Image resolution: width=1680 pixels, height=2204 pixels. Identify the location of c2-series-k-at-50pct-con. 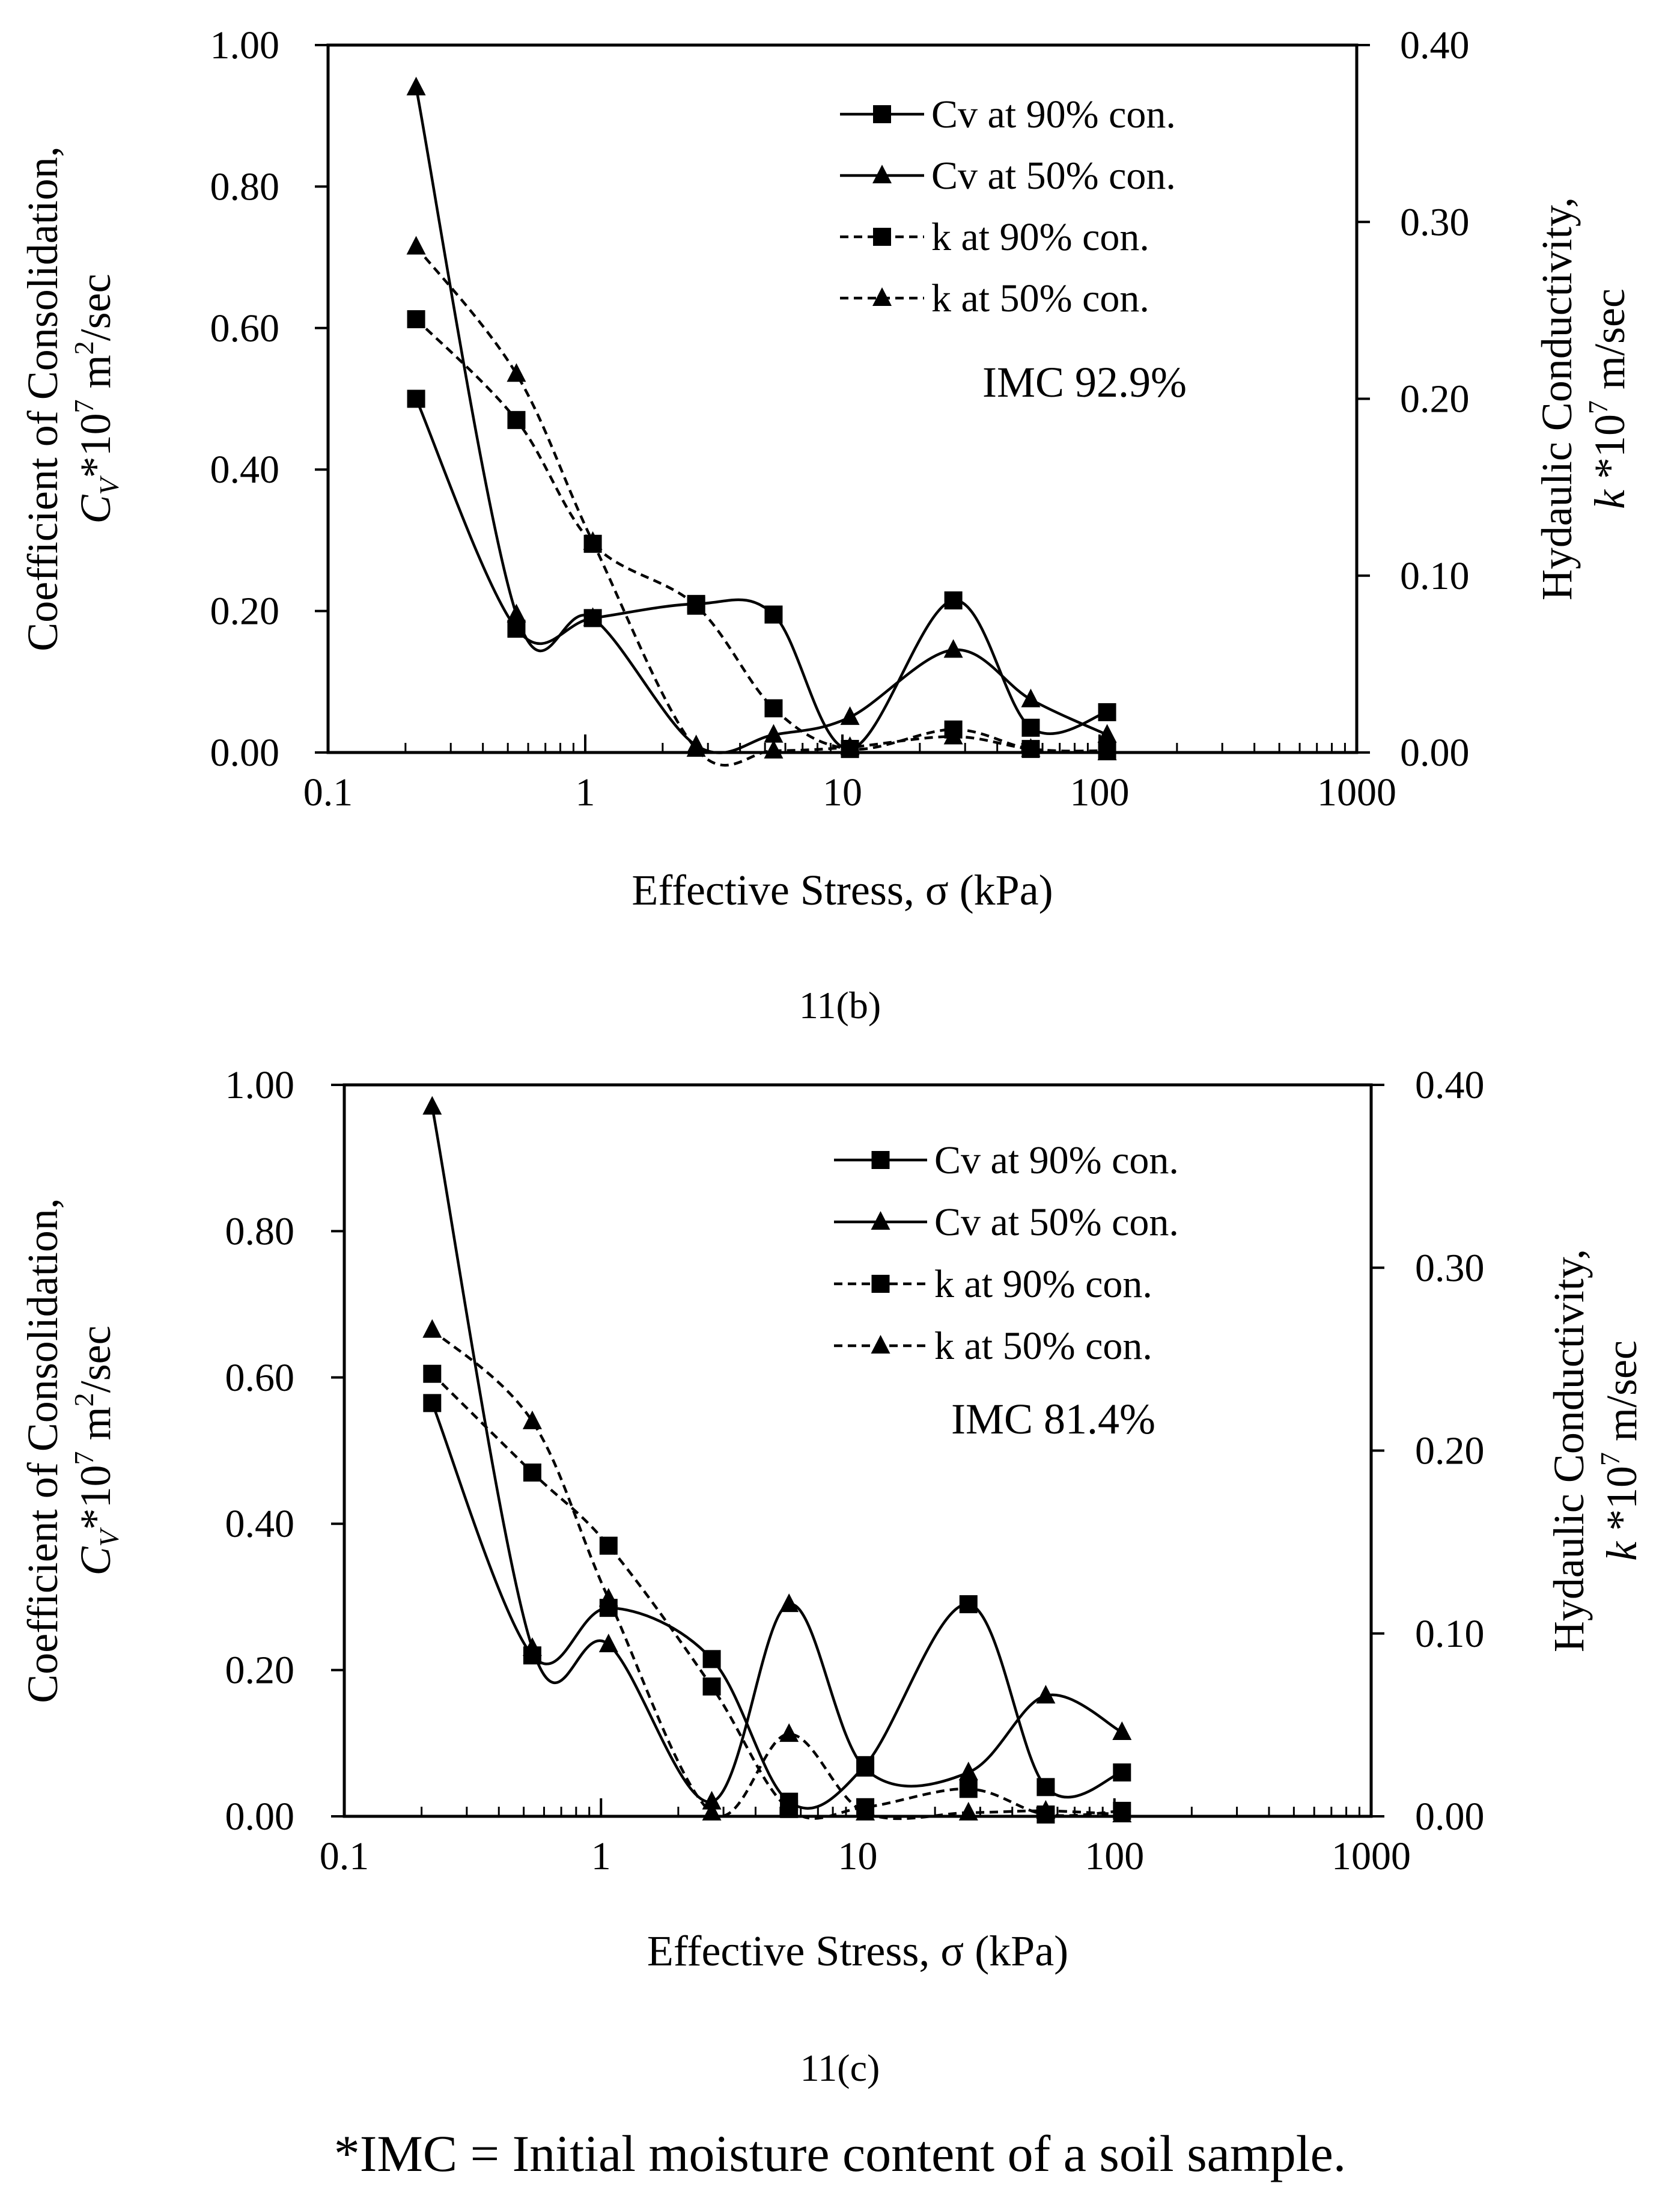
(777, 1570).